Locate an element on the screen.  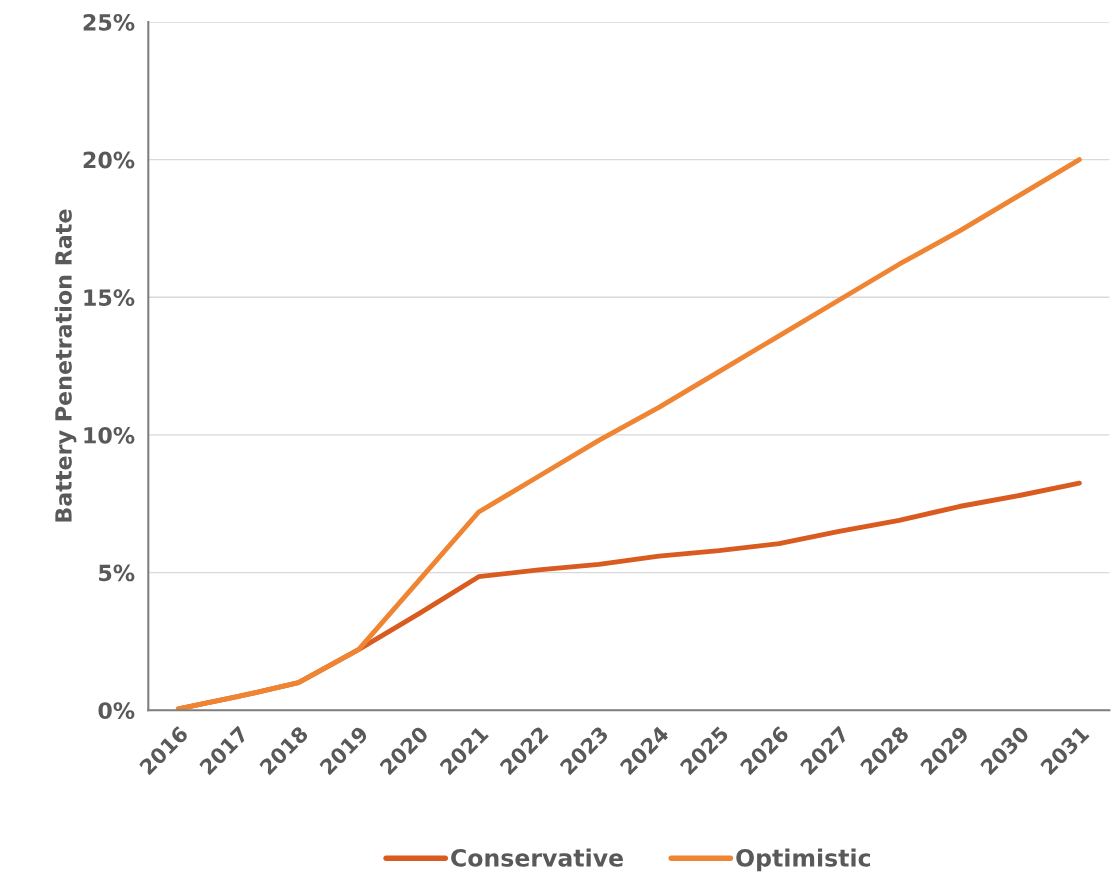
y-tick-label: 20% is located at coordinates (109, 160).